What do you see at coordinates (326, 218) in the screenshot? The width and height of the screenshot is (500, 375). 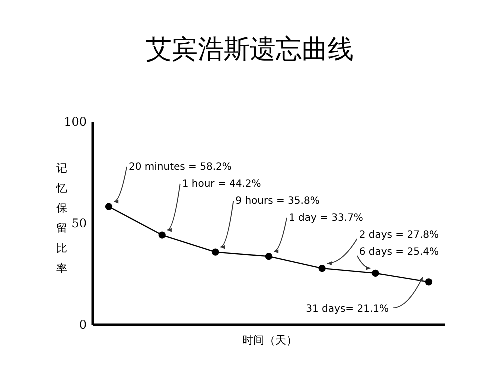 I see `data-label: 1 day = 33.7%` at bounding box center [326, 218].